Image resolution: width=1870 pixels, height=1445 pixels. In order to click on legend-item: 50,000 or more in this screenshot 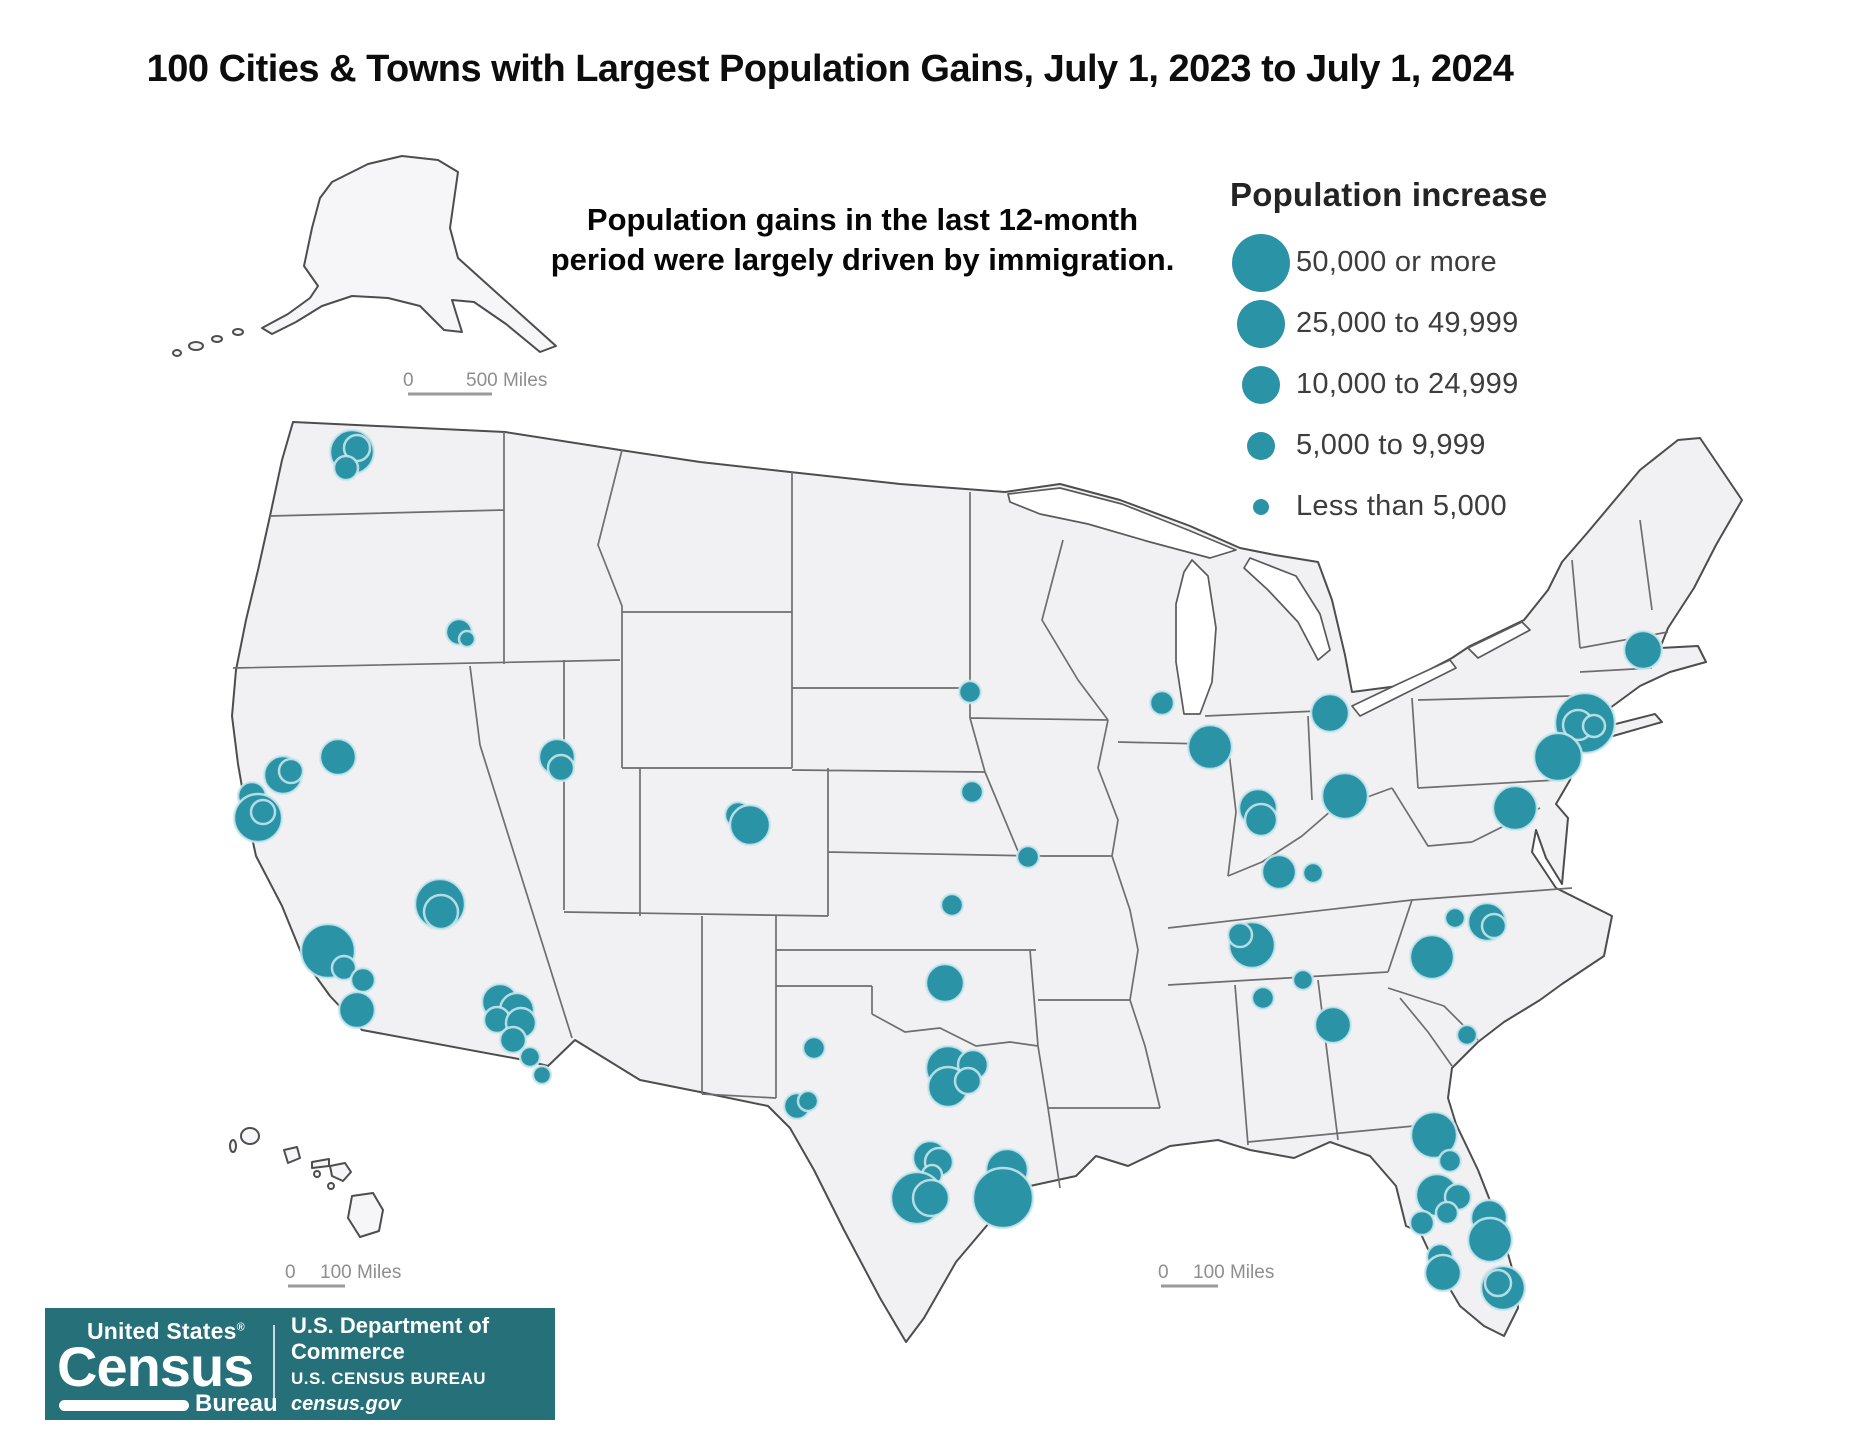, I will do `click(1441, 262)`.